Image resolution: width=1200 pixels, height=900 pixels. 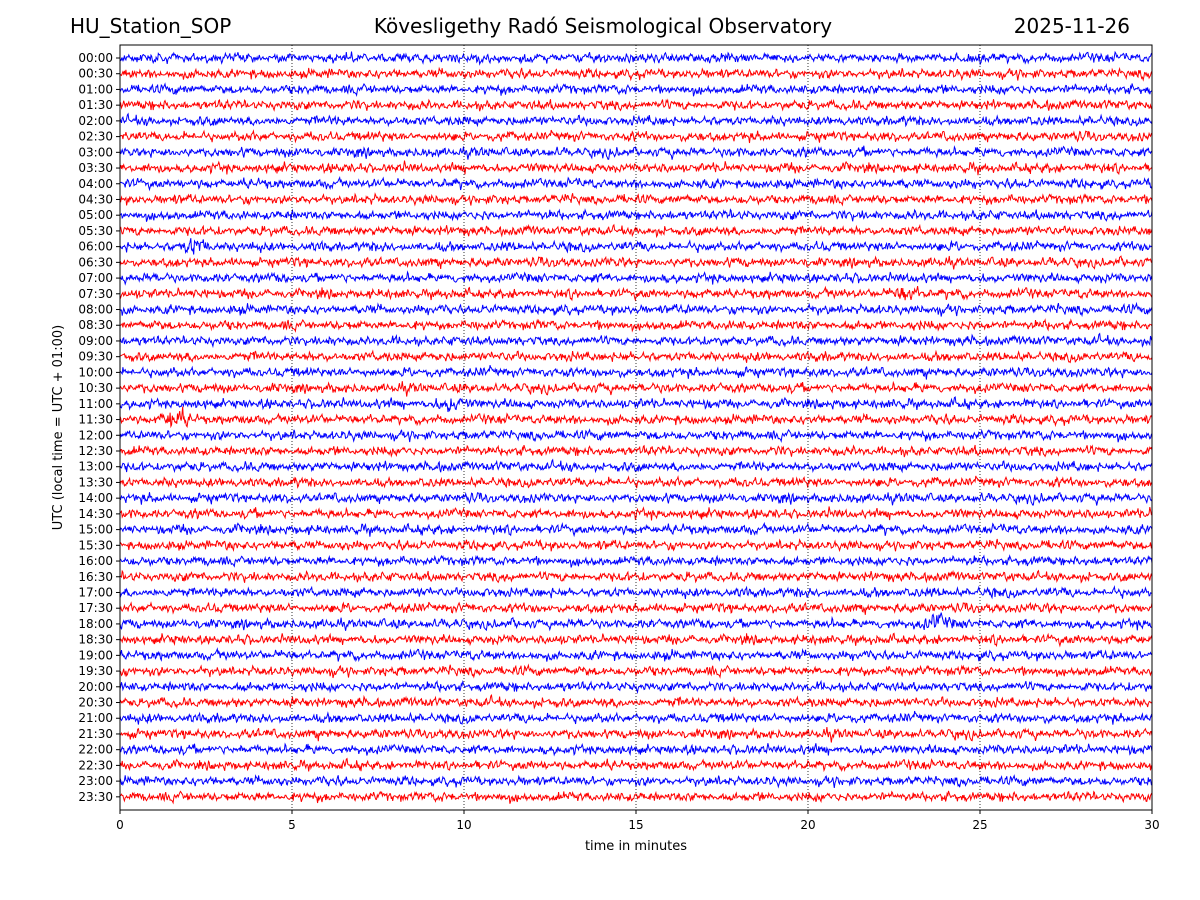 I want to click on y-tick-label: 16:30, so click(x=95, y=577).